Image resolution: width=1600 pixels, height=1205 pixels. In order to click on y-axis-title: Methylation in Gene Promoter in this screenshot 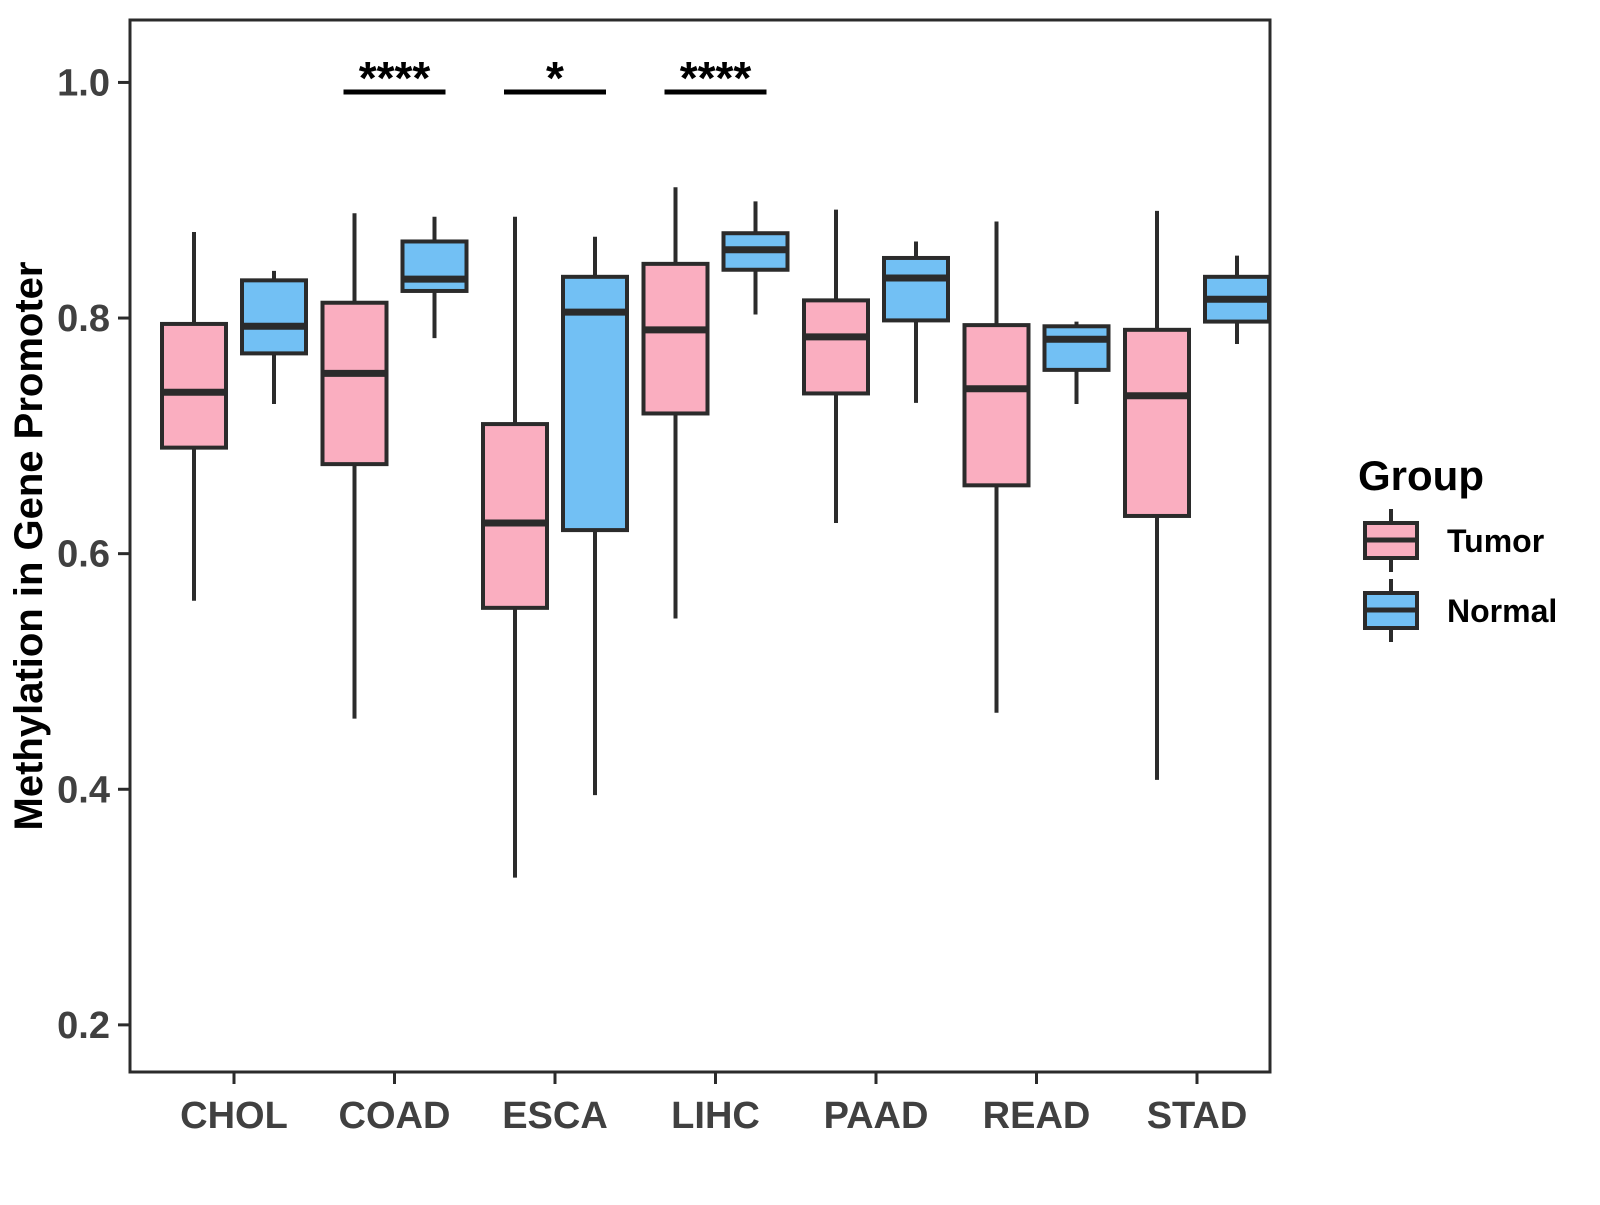, I will do `click(29, 546)`.